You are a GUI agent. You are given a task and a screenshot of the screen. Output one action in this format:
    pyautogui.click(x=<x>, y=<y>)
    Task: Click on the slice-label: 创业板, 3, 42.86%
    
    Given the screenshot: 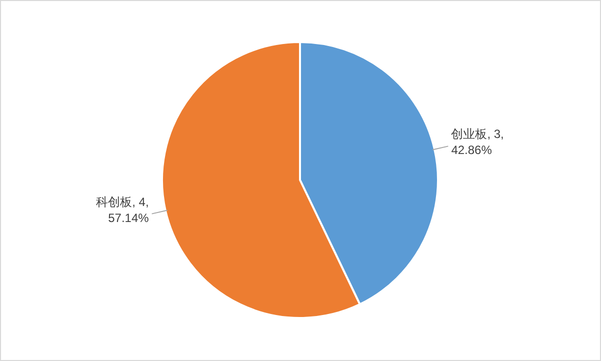 What is the action you would take?
    pyautogui.click(x=477, y=142)
    